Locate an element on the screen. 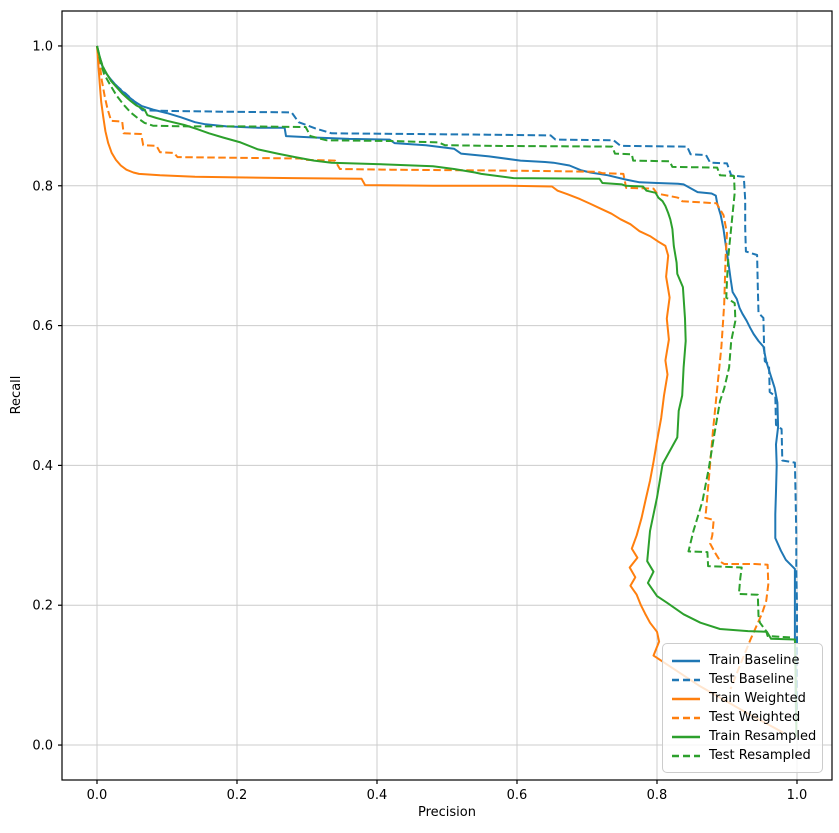 The width and height of the screenshot is (839, 833). y-tick-label: 0.0 is located at coordinates (42, 746).